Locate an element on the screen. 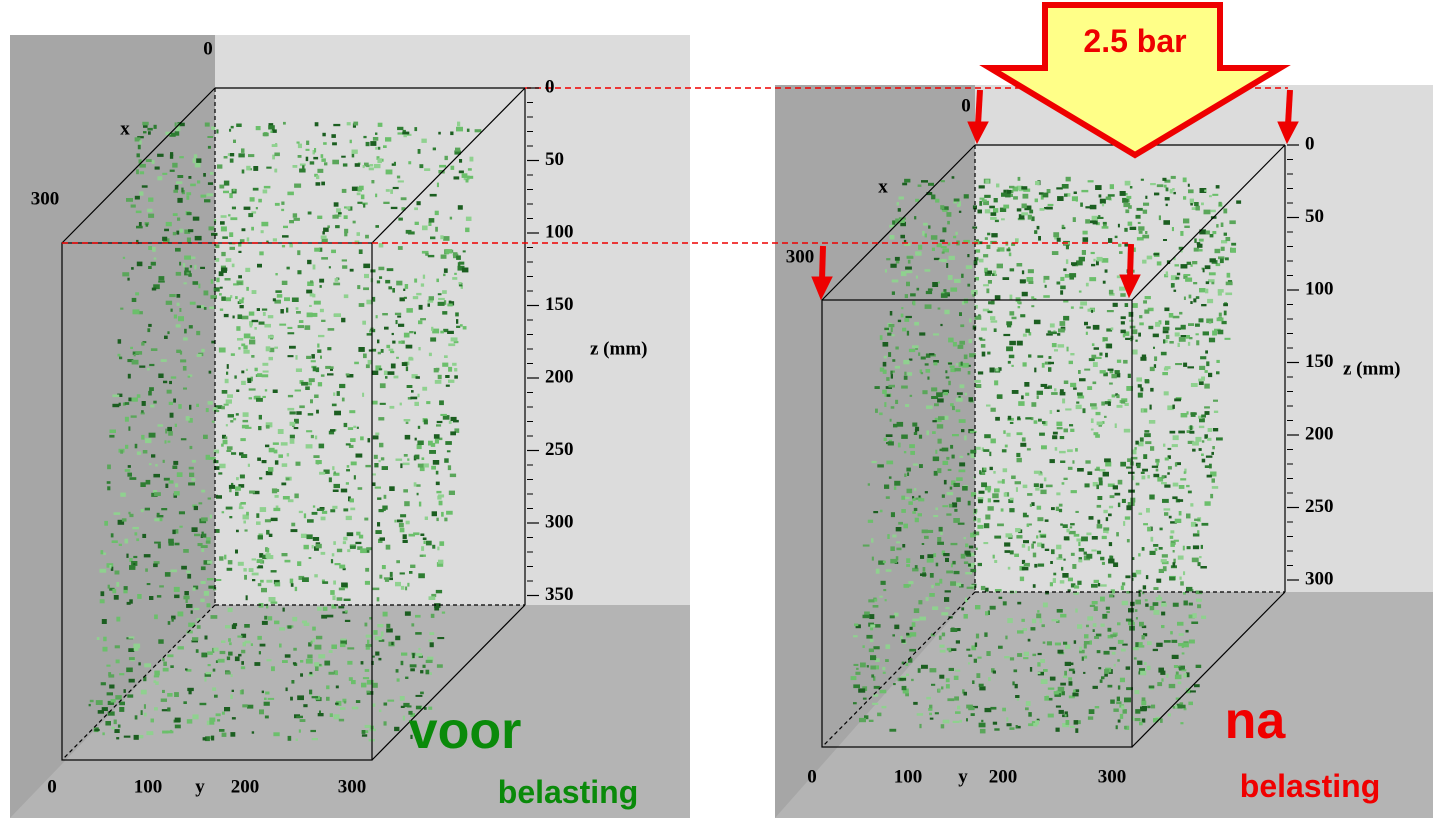  arrow-shaft is located at coordinates (979, 107).